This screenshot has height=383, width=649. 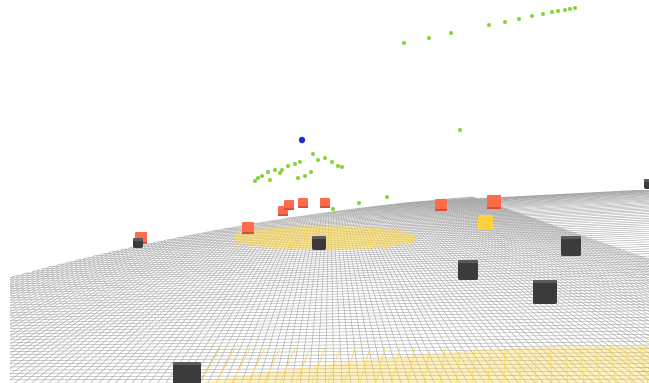 What do you see at coordinates (302, 140) in the screenshot?
I see `blue-agent` at bounding box center [302, 140].